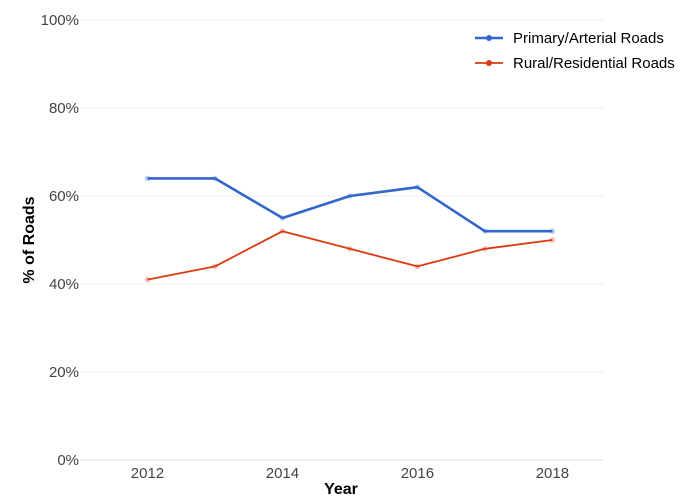 This screenshot has width=700, height=500. I want to click on y-tick-label: 40%, so click(64, 284).